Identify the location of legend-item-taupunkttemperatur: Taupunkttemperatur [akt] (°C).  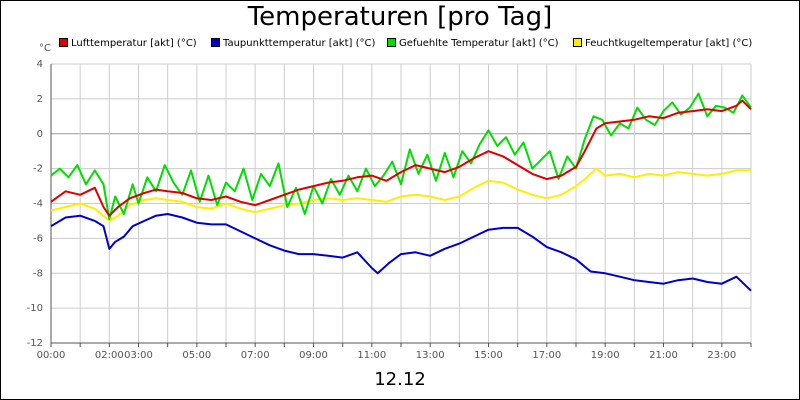
(293, 43).